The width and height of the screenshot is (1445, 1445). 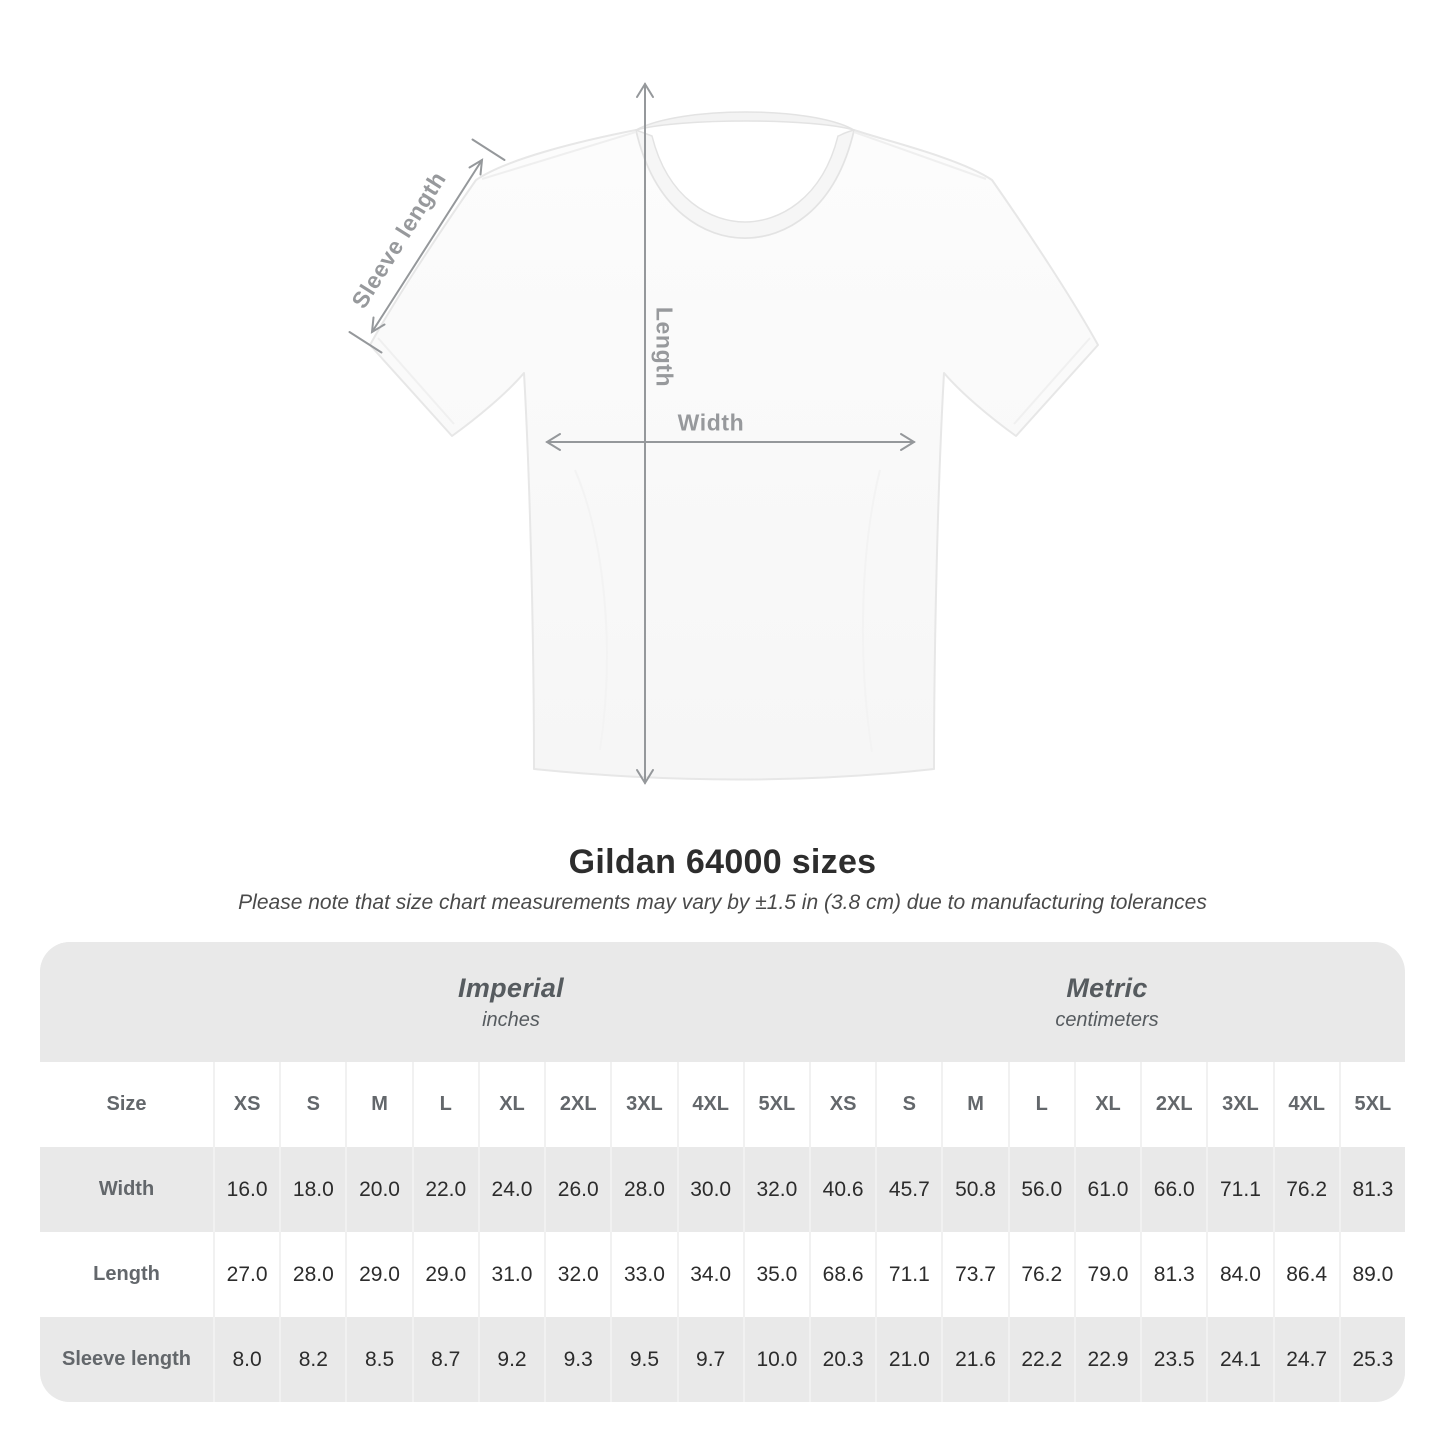 I want to click on value-sleeve-length-metric-3xl: 24.1, so click(x=1240, y=1359).